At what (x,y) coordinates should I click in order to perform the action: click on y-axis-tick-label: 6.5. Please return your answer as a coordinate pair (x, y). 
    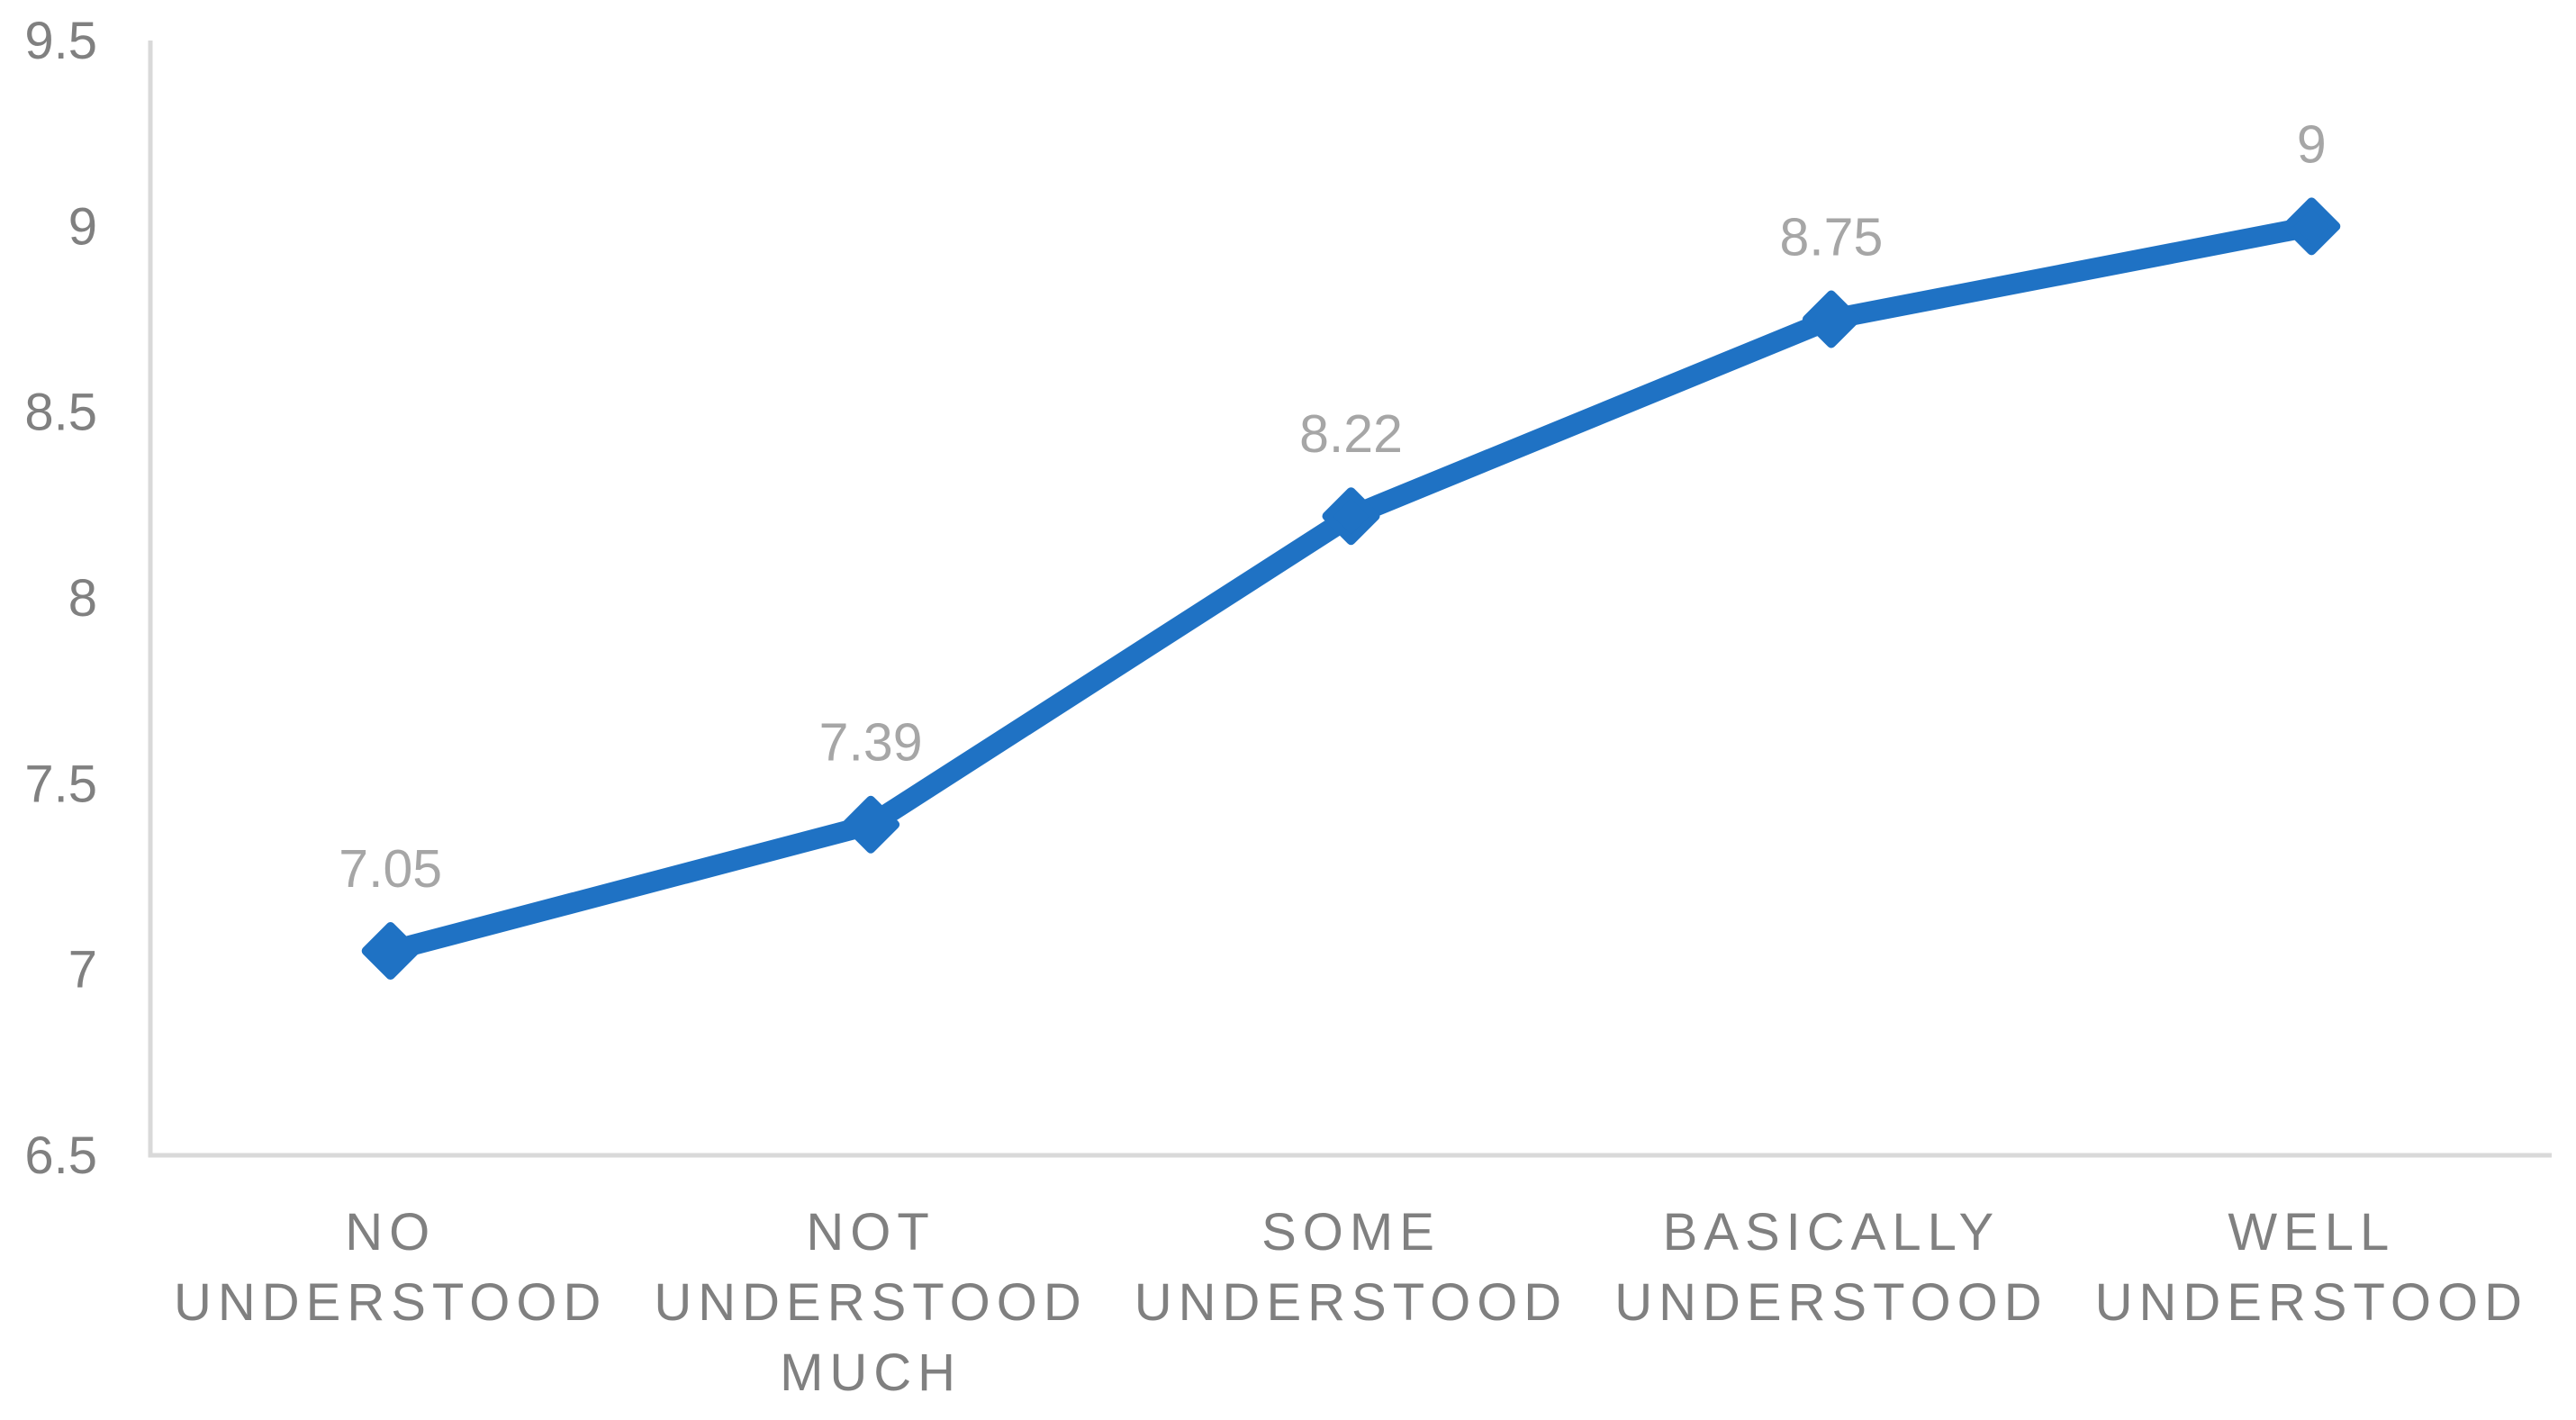
    Looking at the image, I should click on (60, 1155).